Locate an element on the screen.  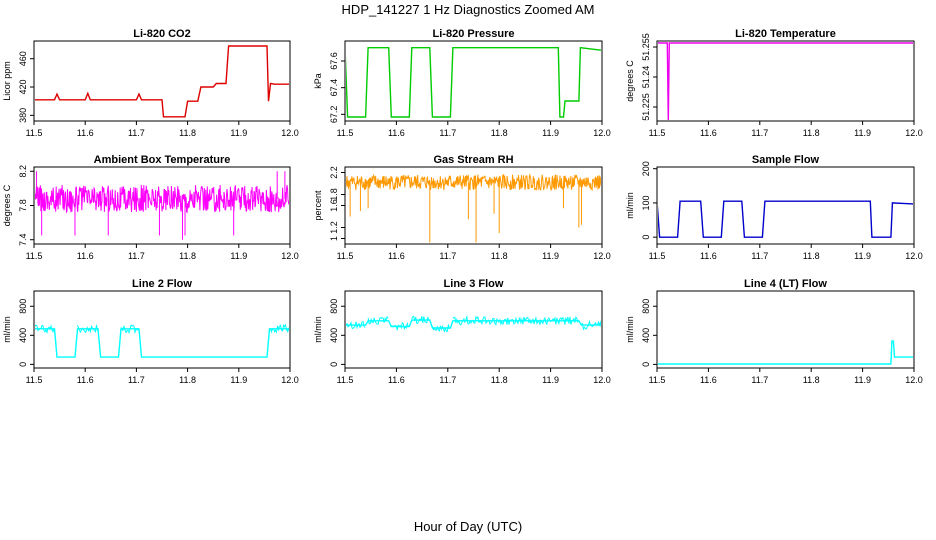
y-tick-label: 1.2 is located at coordinates (334, 227).